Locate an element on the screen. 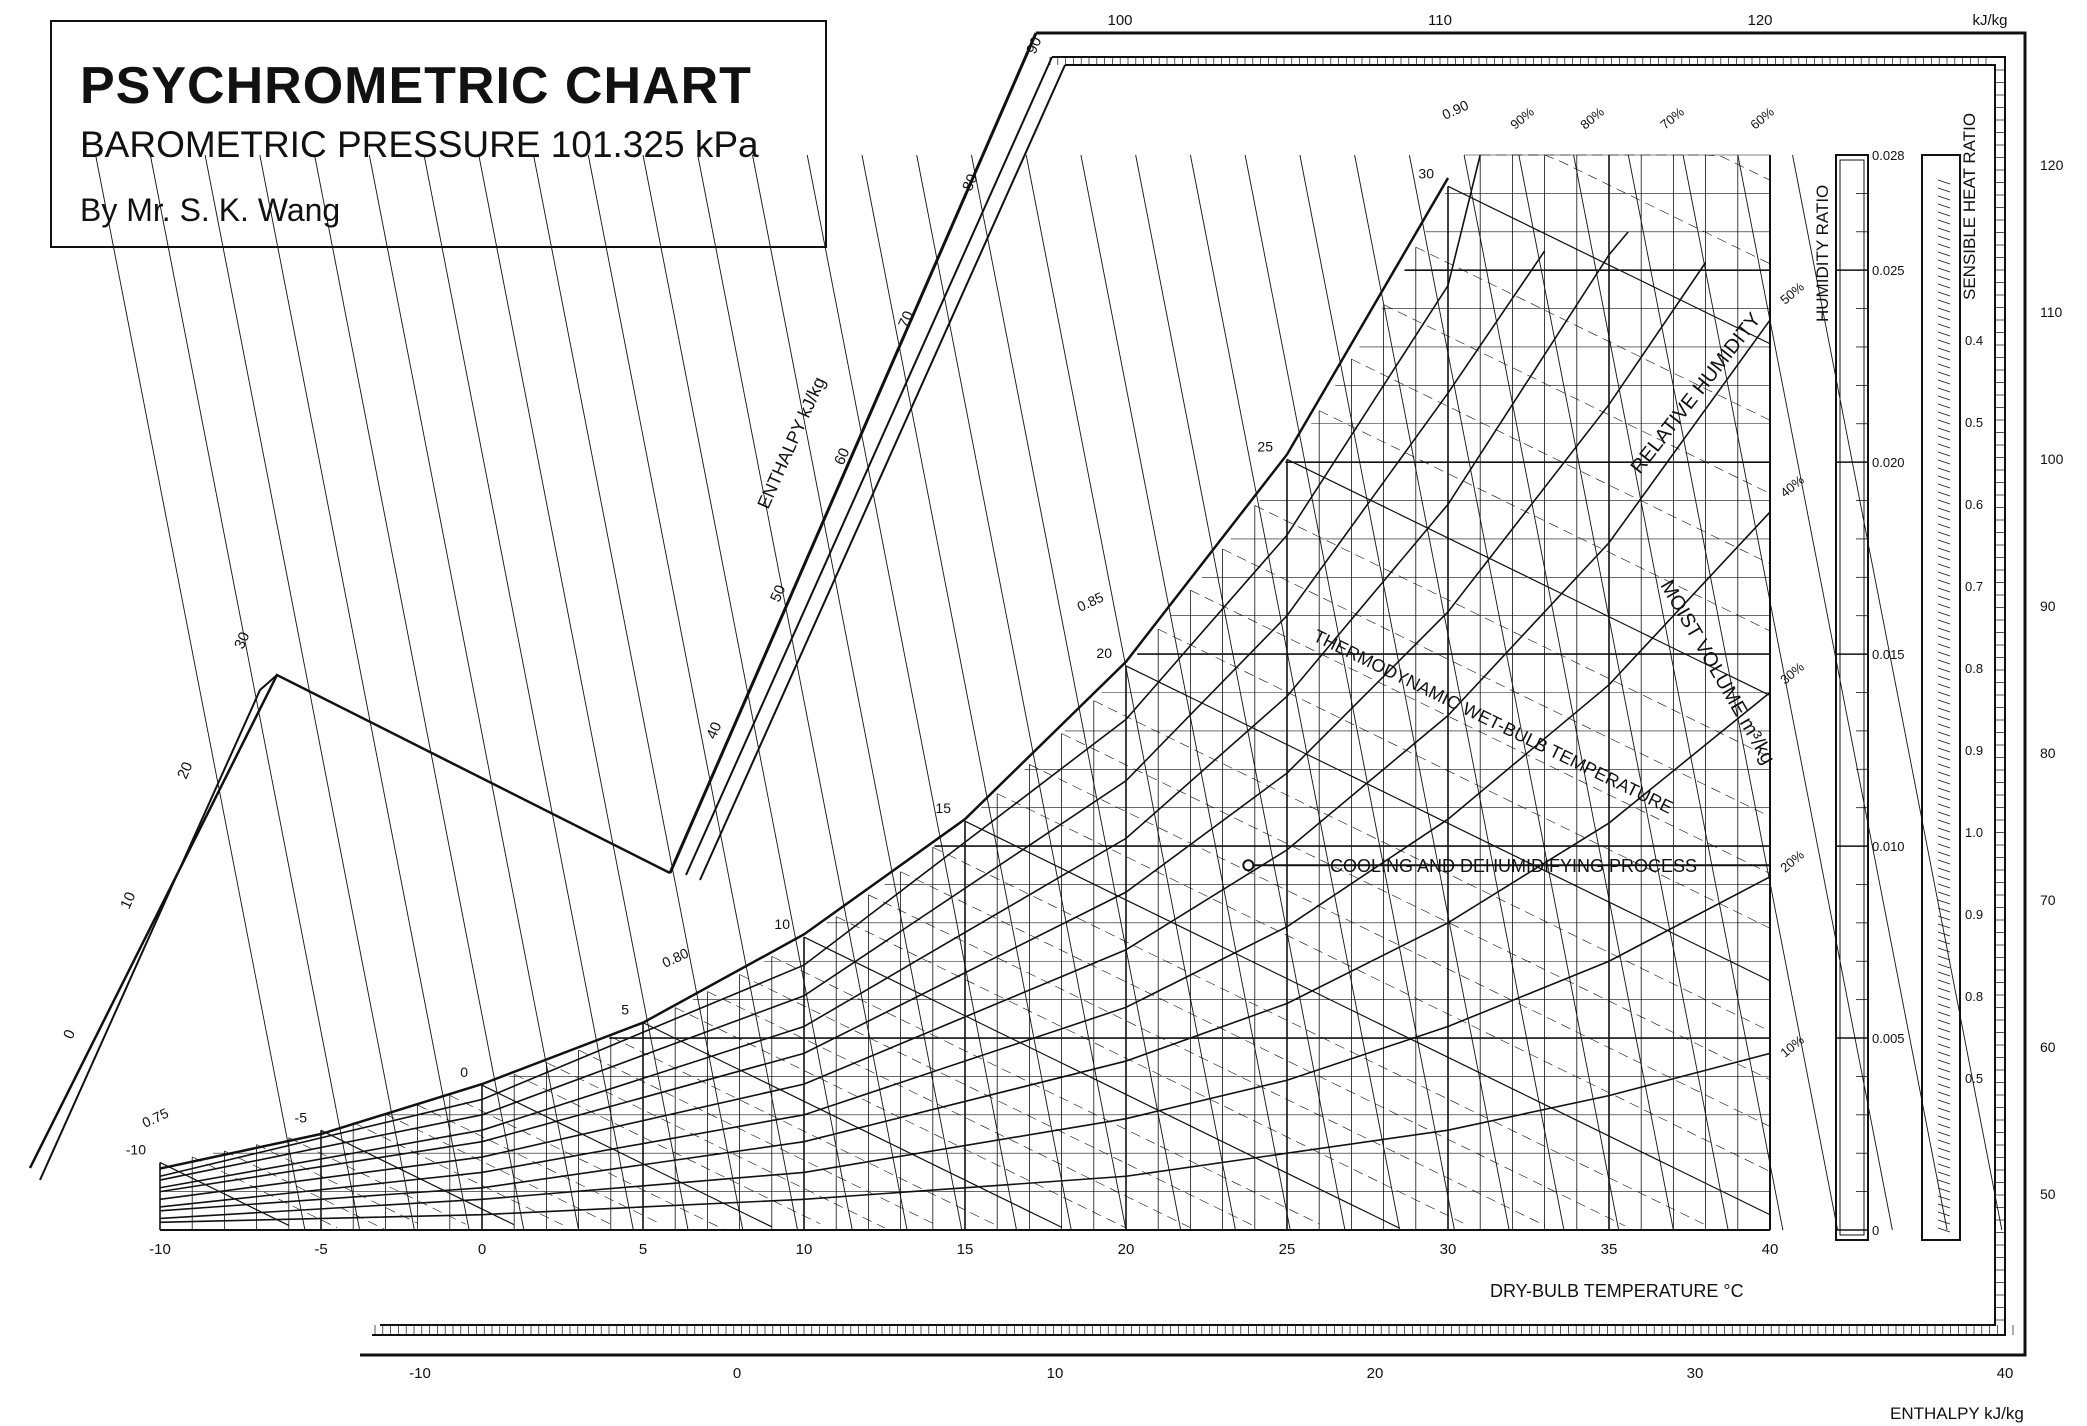 The image size is (2087, 1426). rh-label: 90% is located at coordinates (1522, 118).